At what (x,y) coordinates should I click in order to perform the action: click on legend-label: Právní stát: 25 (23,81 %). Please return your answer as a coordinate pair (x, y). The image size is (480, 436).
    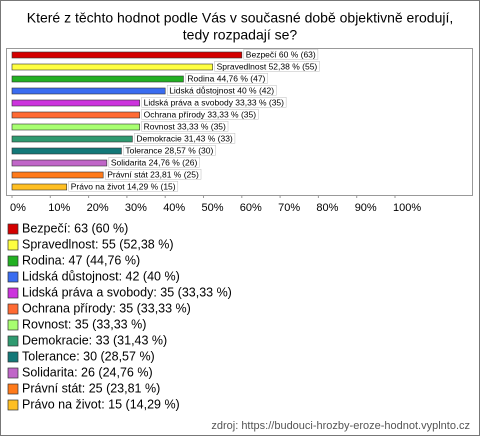
    Looking at the image, I should click on (91, 388).